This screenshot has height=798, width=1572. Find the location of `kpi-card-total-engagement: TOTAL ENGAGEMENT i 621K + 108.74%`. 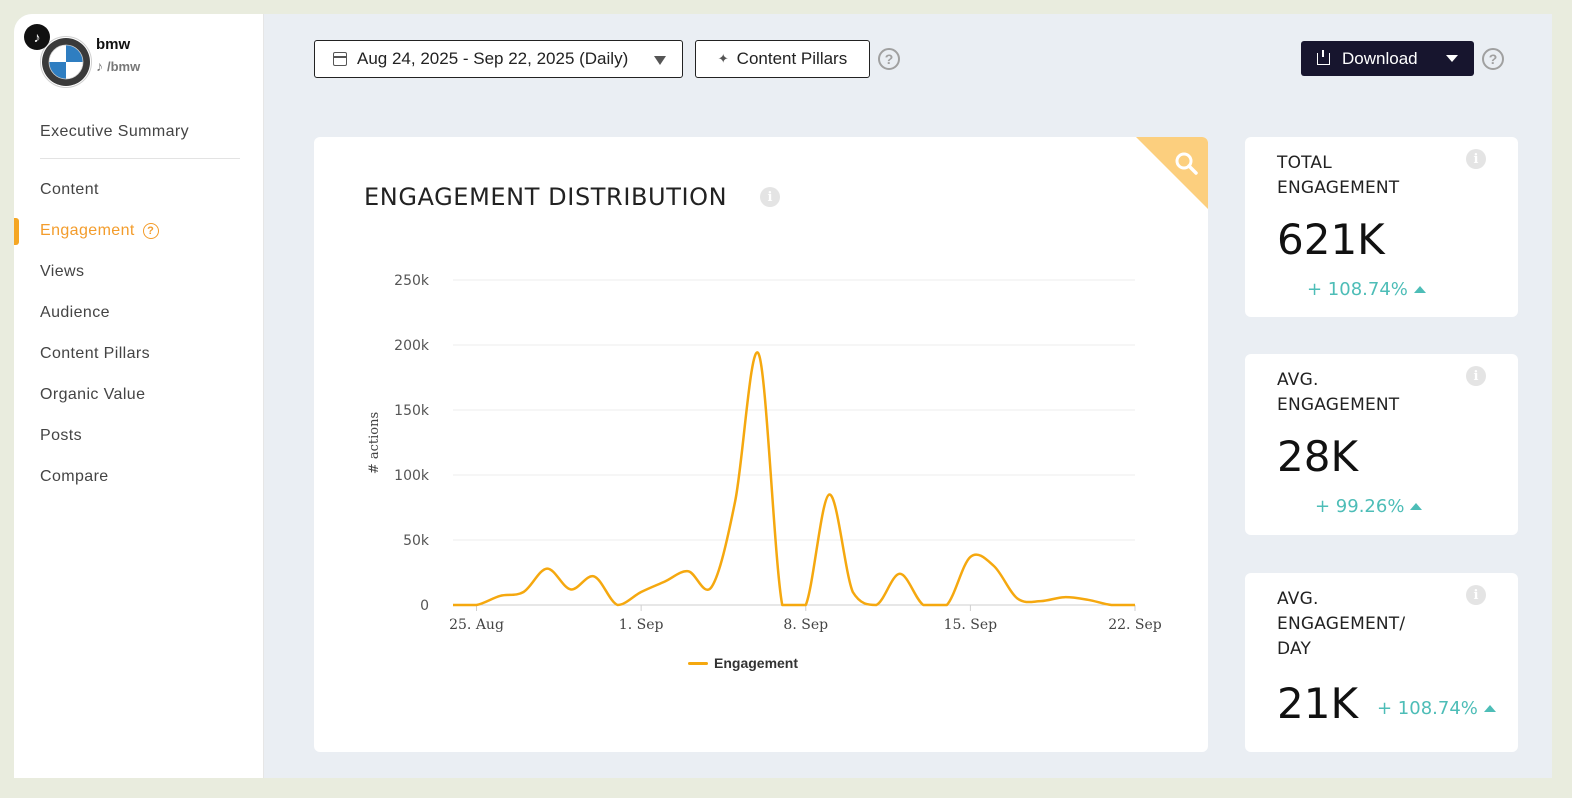

kpi-card-total-engagement: TOTAL ENGAGEMENT i 621K + 108.74% is located at coordinates (1381, 227).